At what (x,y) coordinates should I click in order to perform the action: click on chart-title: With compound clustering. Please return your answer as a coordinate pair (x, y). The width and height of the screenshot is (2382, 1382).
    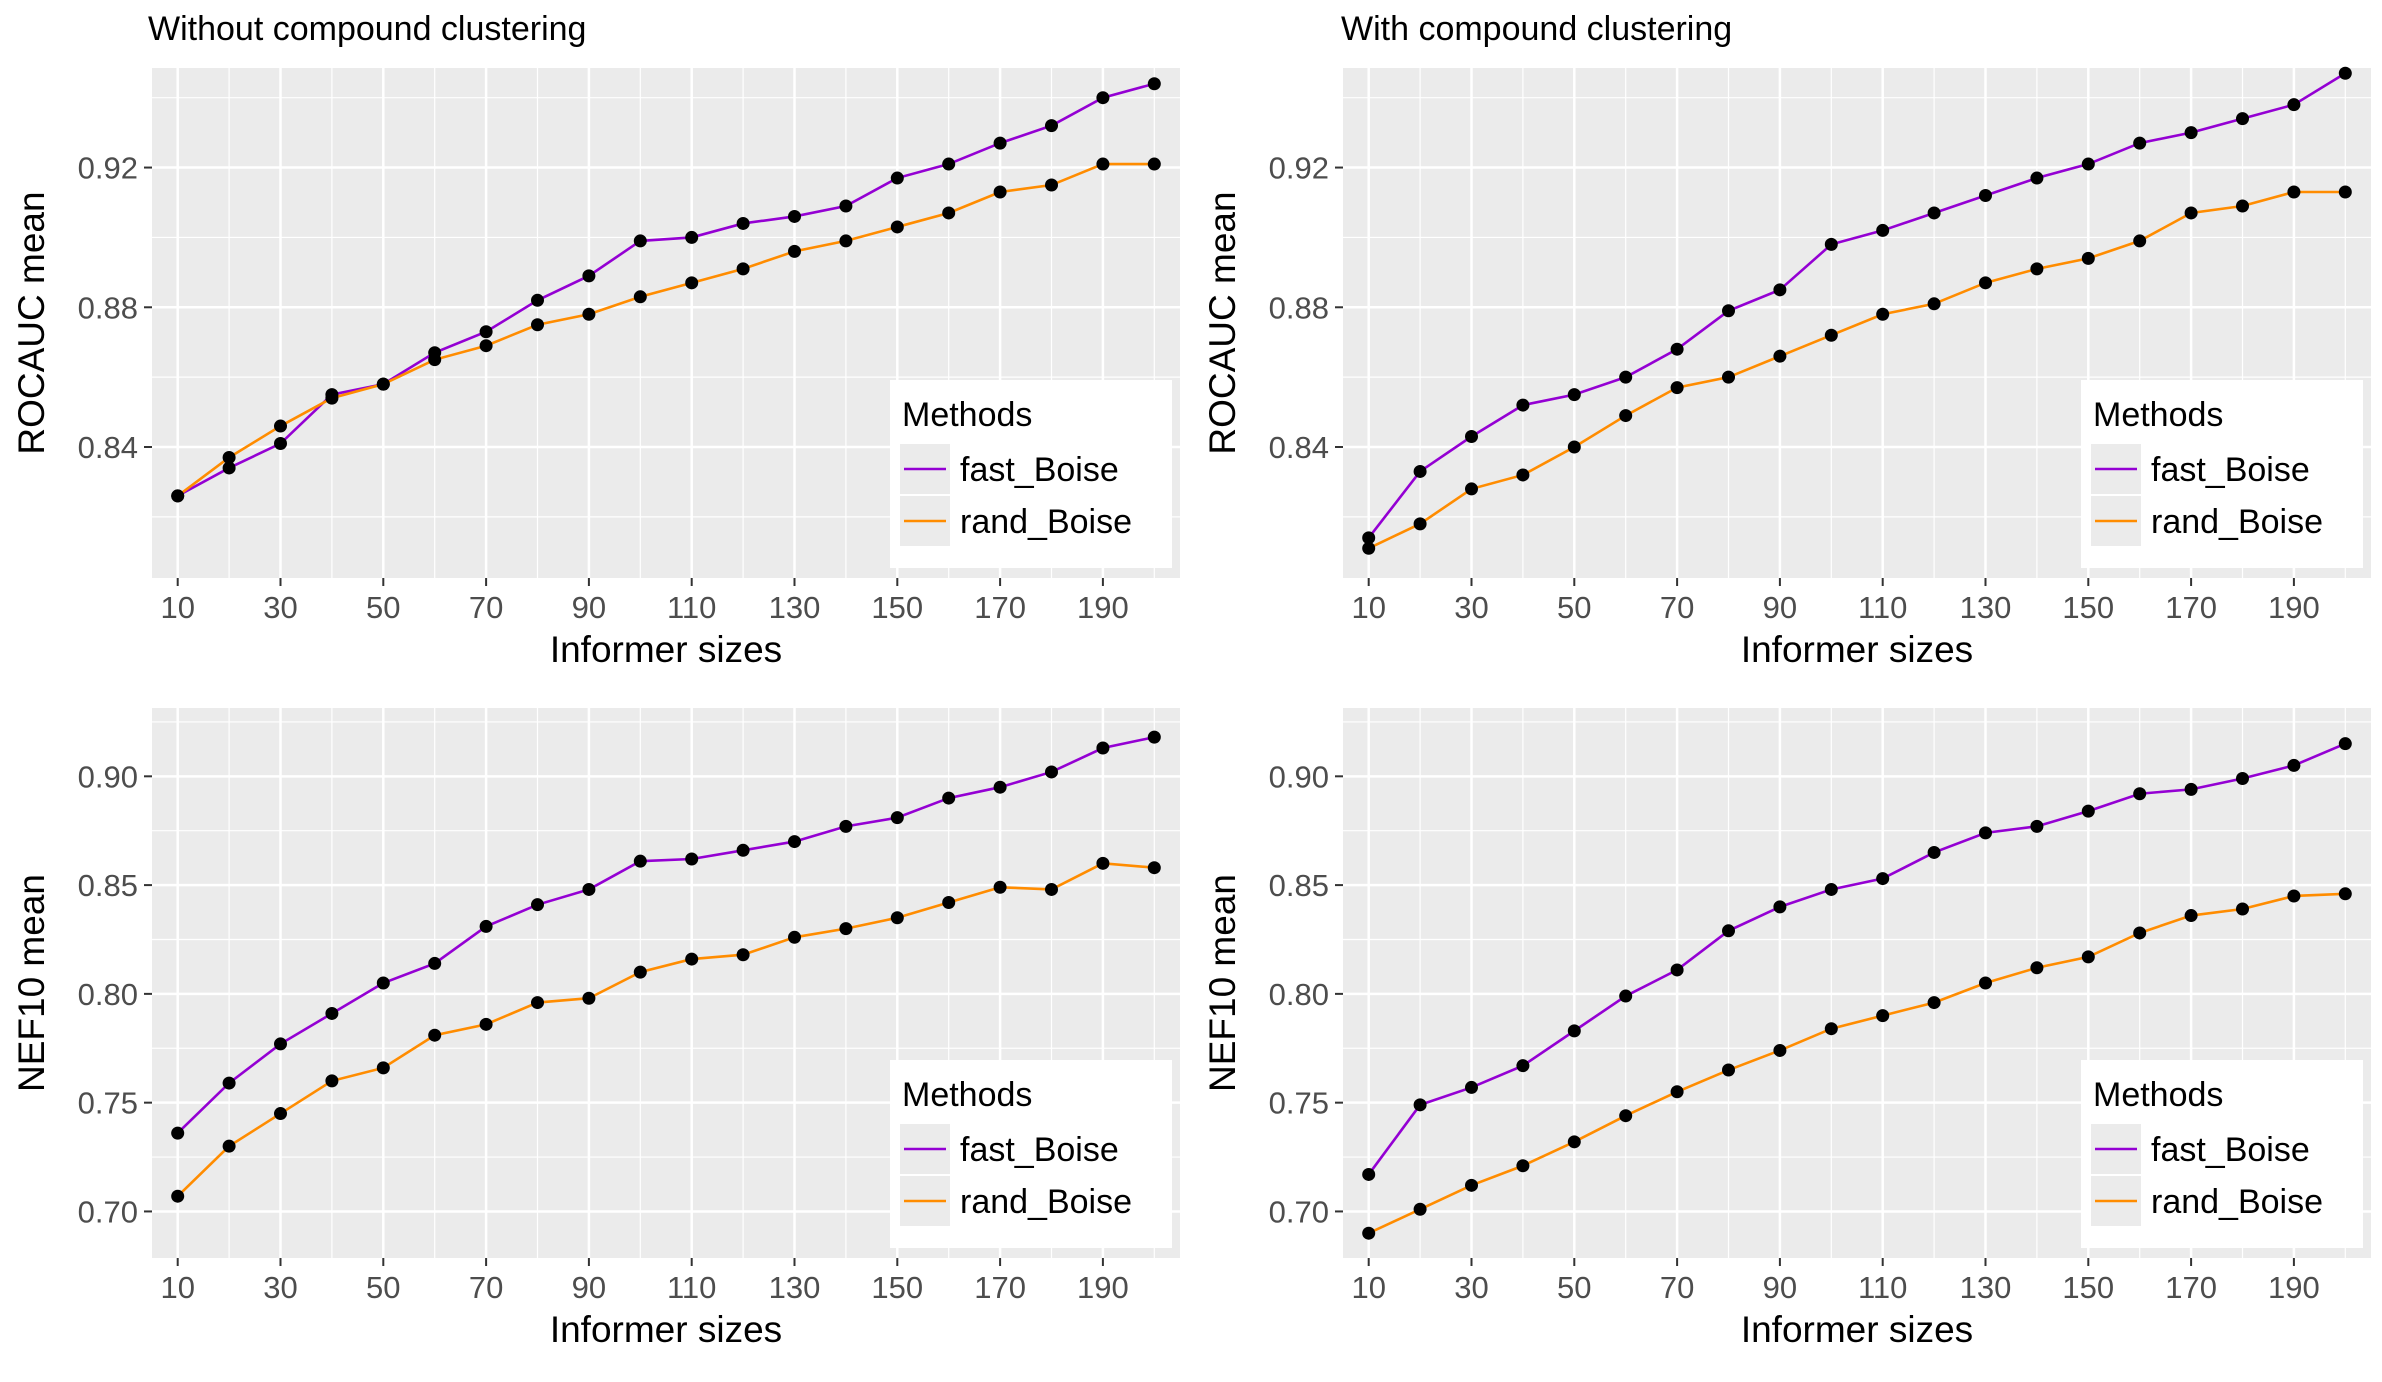
    Looking at the image, I should click on (1537, 29).